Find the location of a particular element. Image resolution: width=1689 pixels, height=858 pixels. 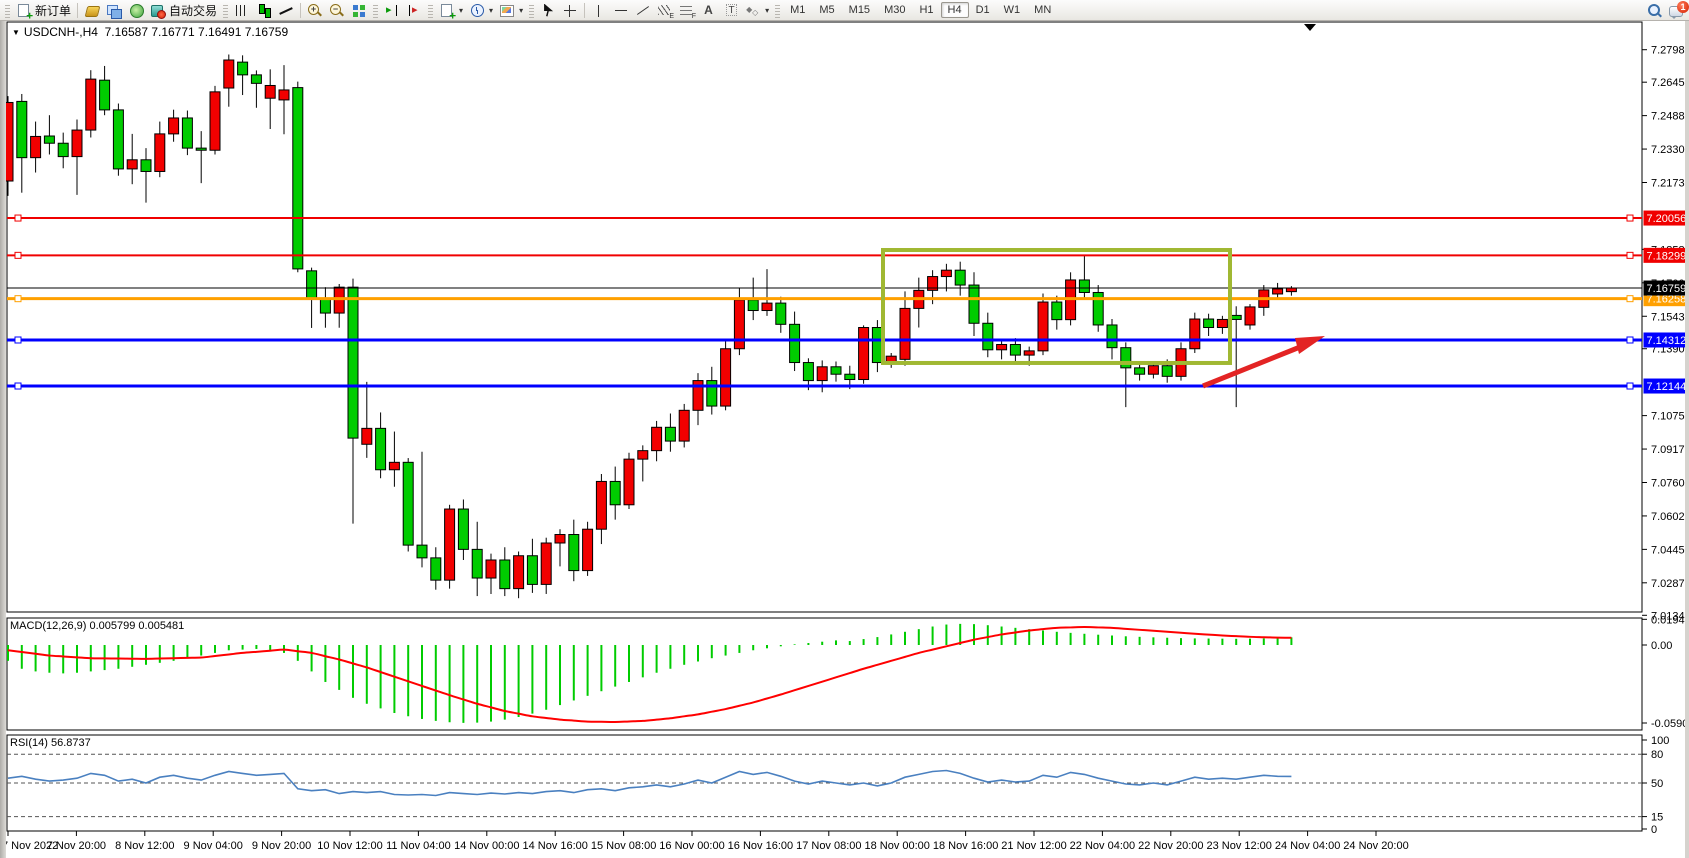

vertical-line-icon is located at coordinates (599, 10).